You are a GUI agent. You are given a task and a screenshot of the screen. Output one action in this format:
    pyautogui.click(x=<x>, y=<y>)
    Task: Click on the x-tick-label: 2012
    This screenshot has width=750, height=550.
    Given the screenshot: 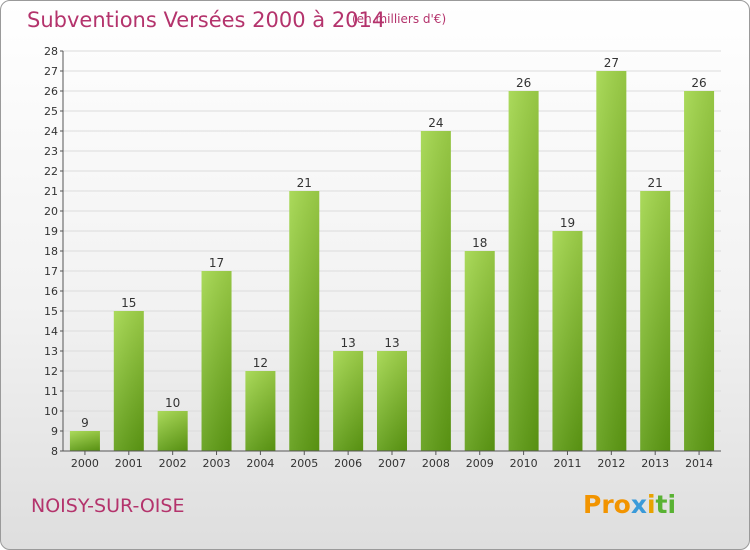 What is the action you would take?
    pyautogui.click(x=611, y=463)
    